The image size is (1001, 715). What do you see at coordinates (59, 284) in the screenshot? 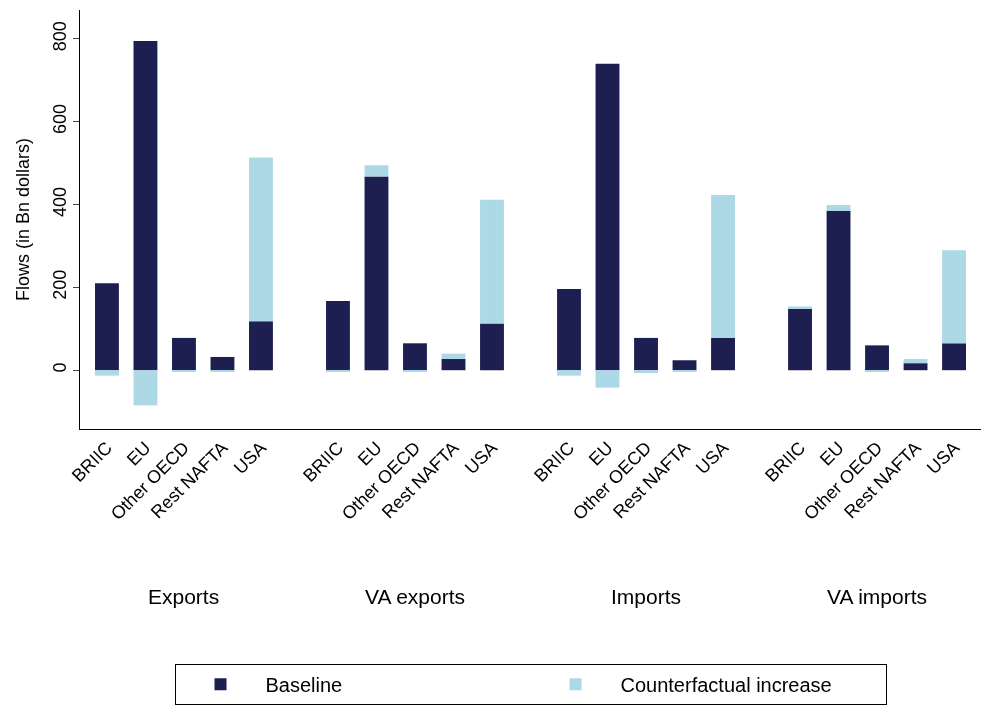
I see `y-tick-label: 200` at bounding box center [59, 284].